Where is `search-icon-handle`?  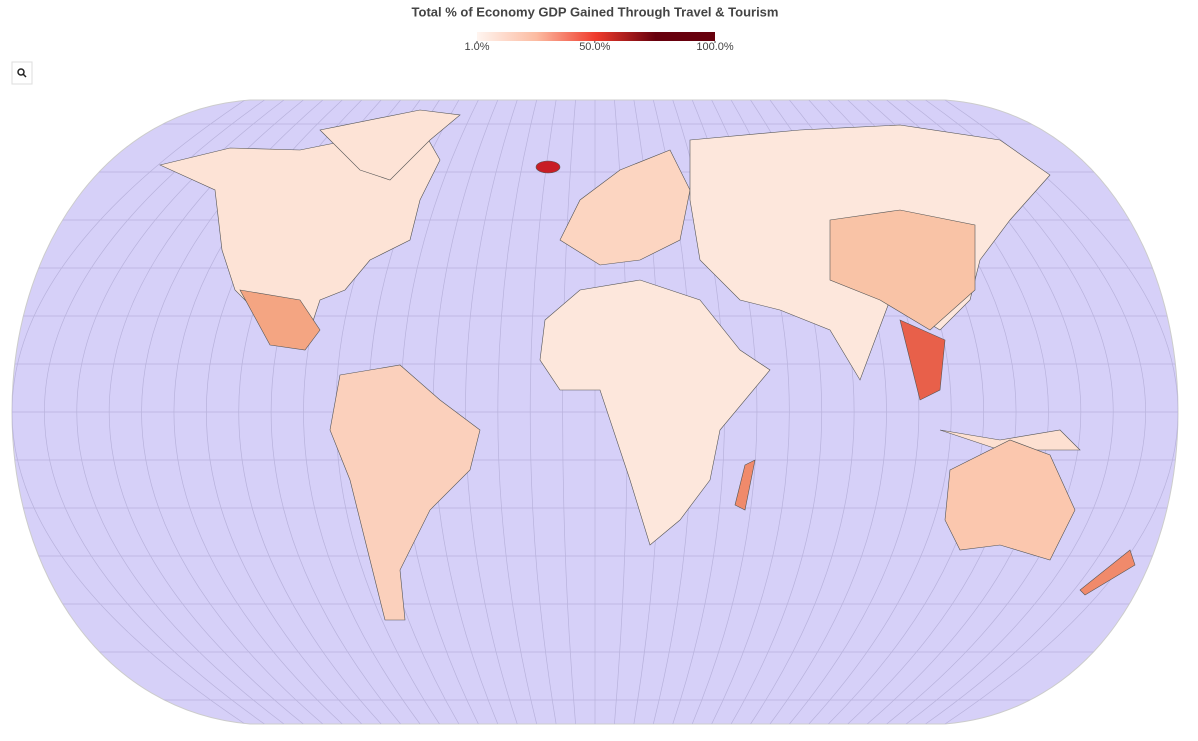 search-icon-handle is located at coordinates (24, 75).